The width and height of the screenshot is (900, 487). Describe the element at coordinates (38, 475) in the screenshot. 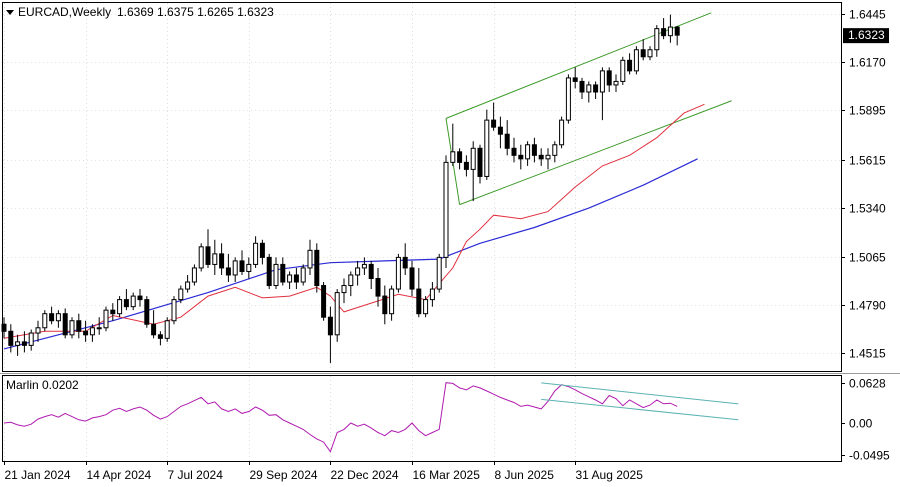

I see `time-tick-label: 21 Jan 2024` at that location.